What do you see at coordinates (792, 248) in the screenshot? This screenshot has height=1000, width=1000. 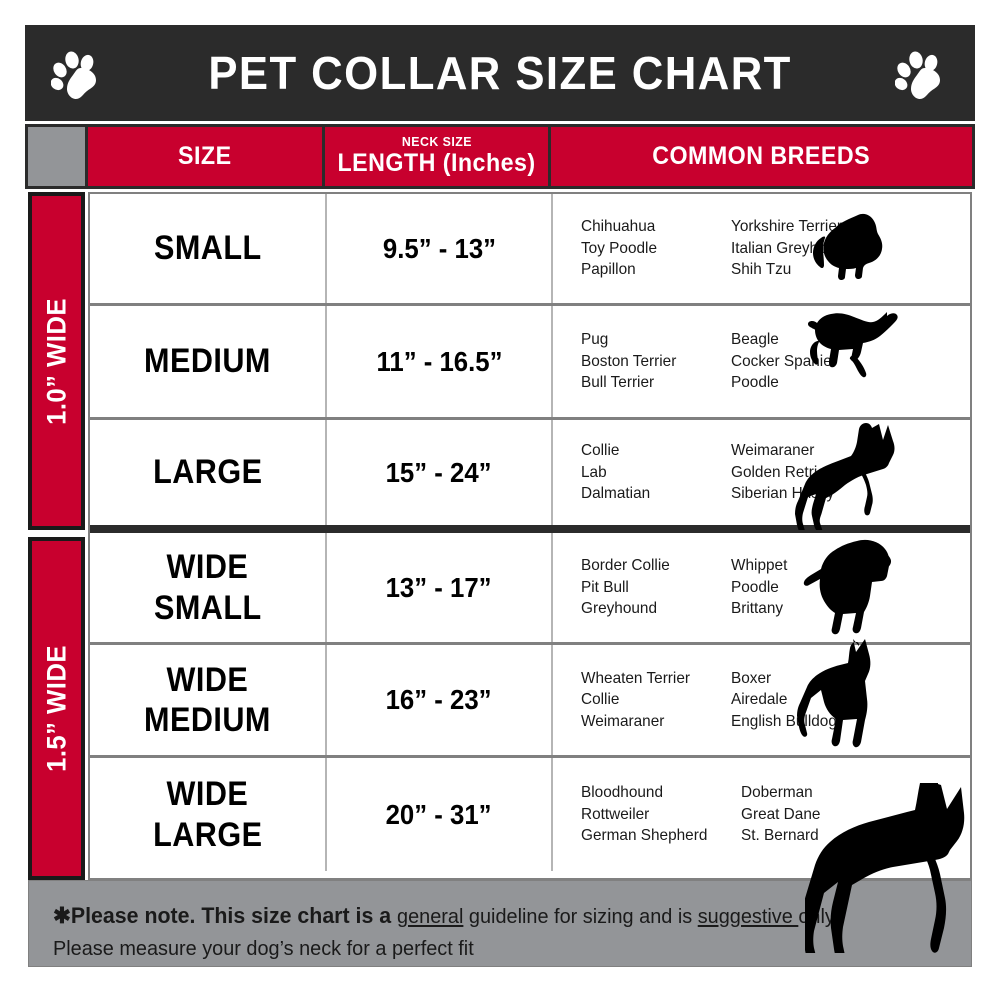 I see `list-item: Italian Greyhound` at bounding box center [792, 248].